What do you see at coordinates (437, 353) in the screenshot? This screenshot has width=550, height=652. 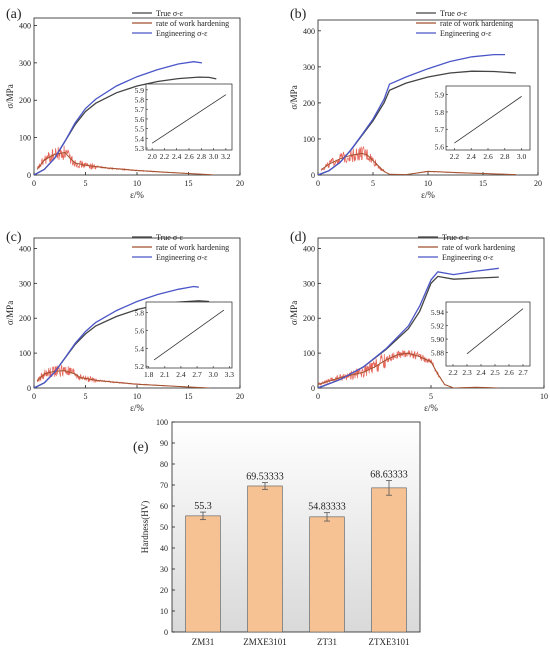 I see `inset-y-tick-label: 5.88` at bounding box center [437, 353].